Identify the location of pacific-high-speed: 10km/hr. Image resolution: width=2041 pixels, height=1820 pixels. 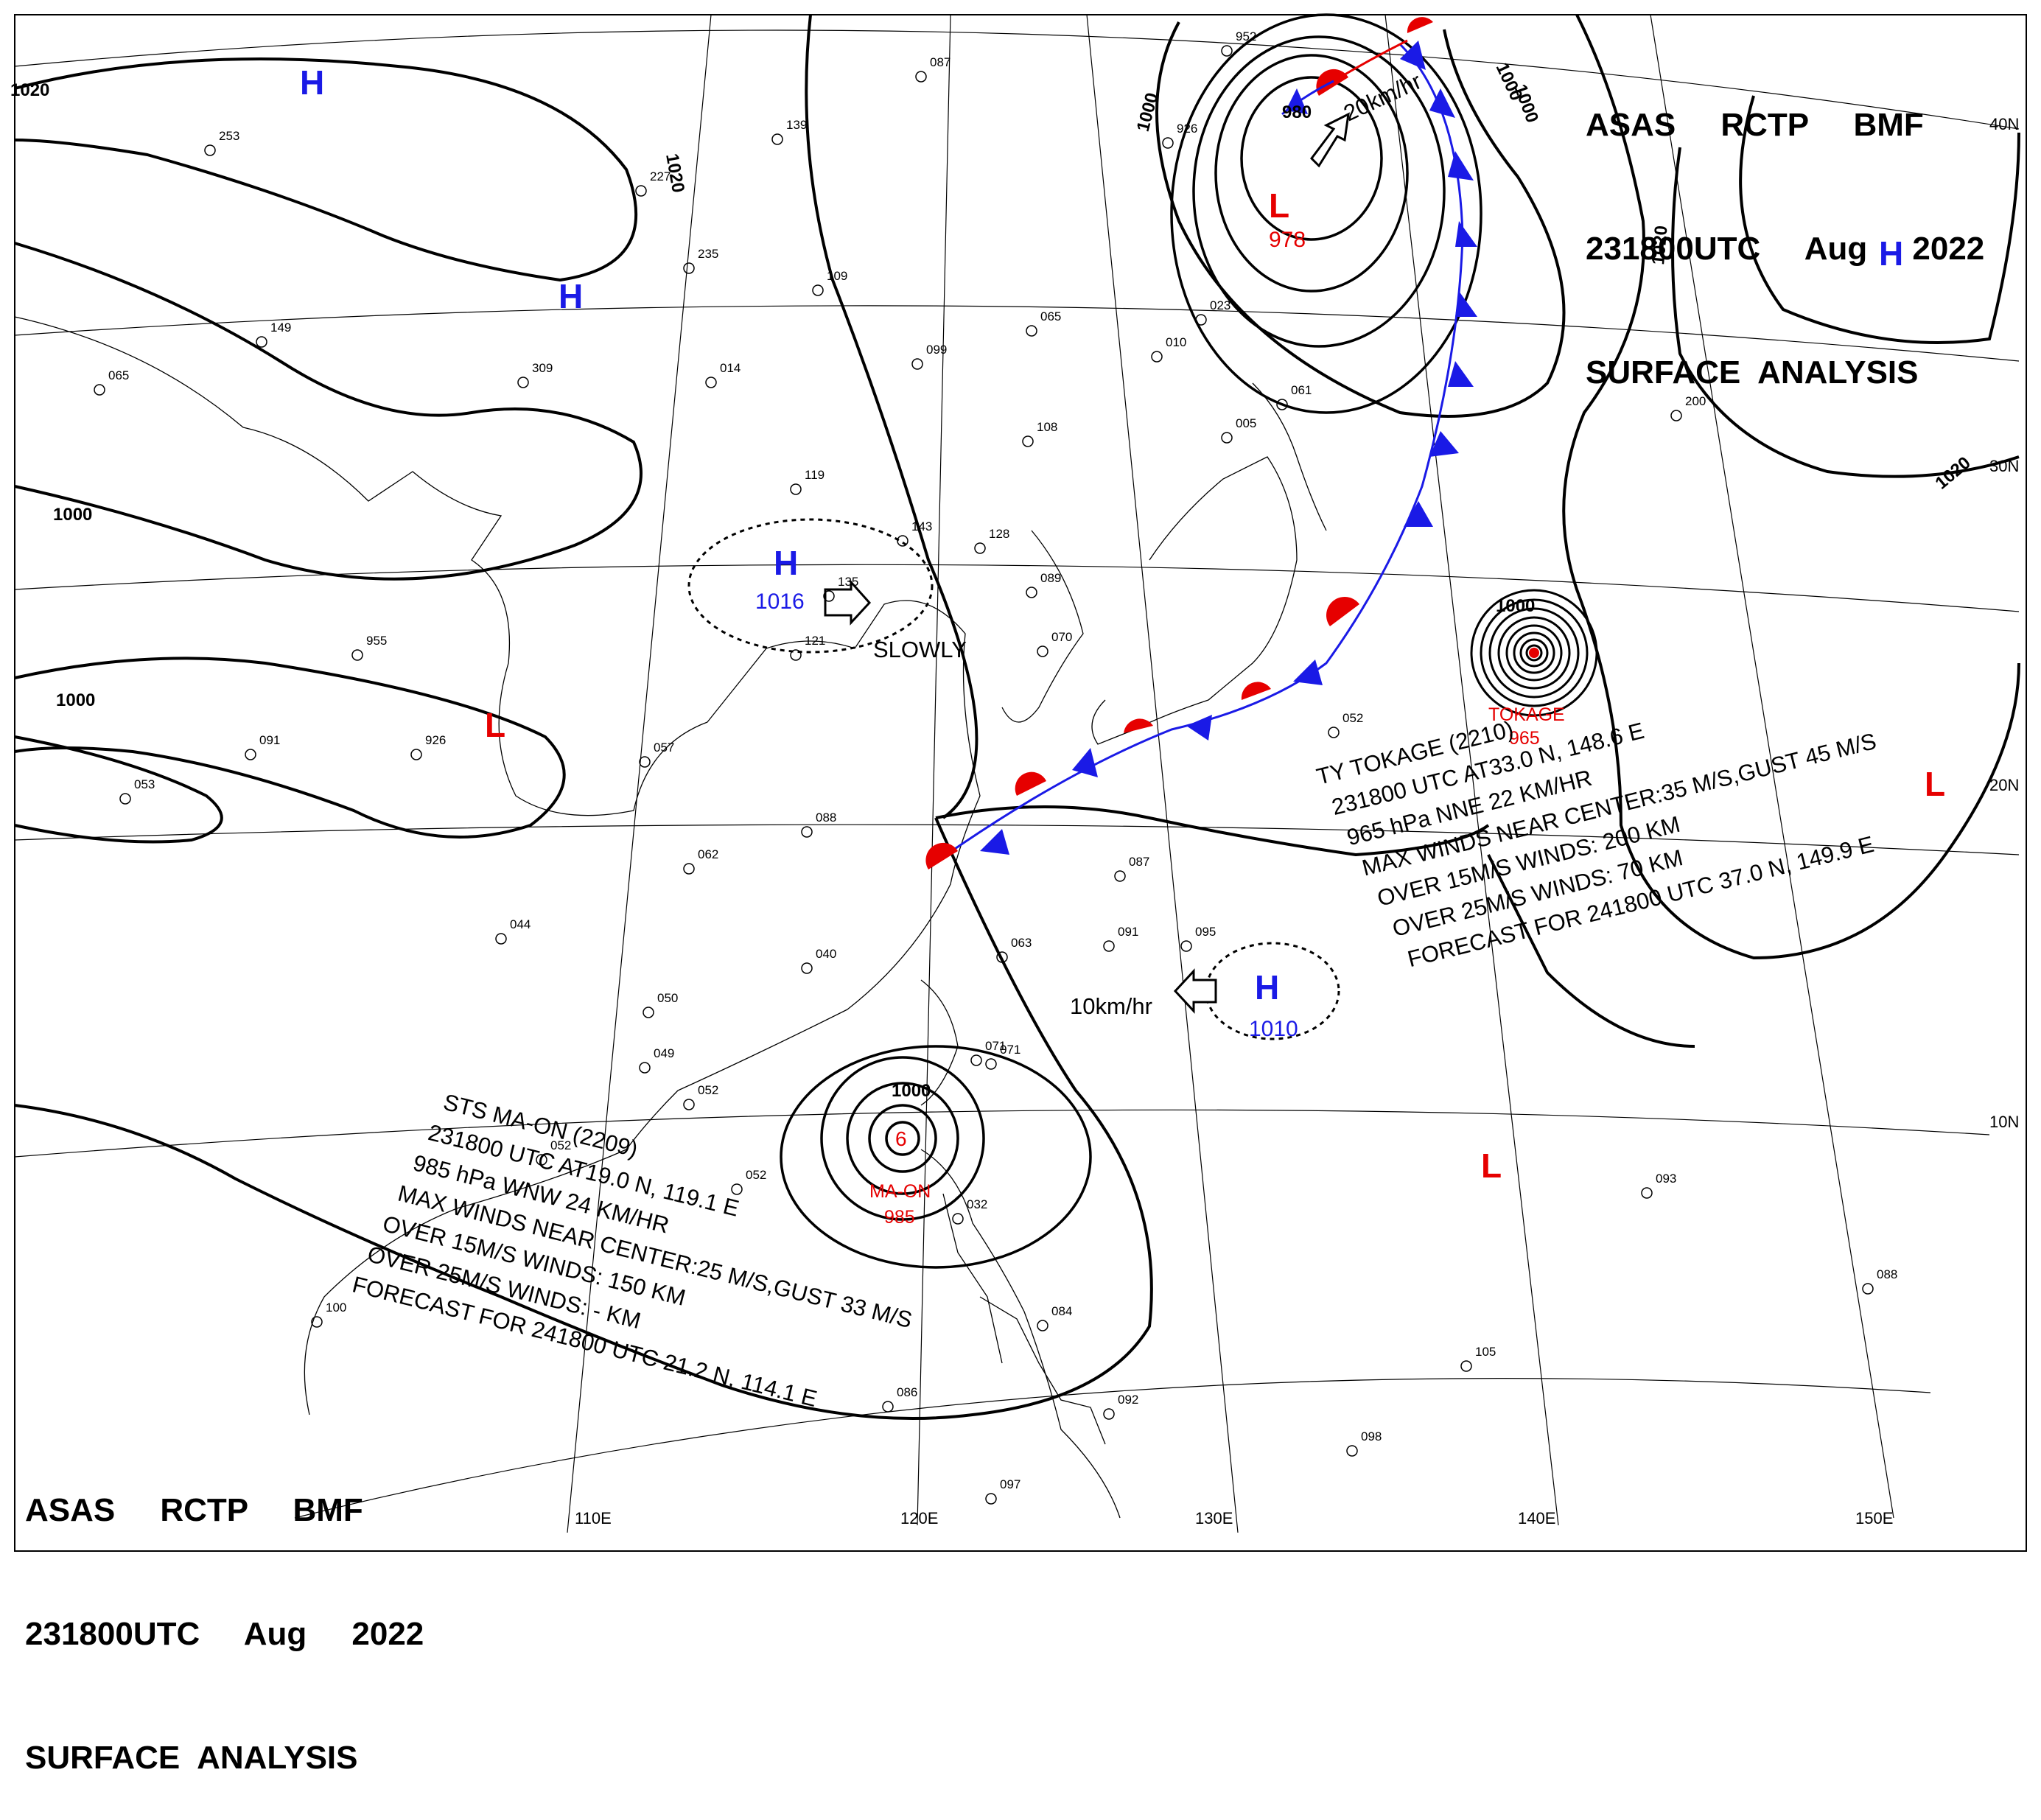
(1111, 1006).